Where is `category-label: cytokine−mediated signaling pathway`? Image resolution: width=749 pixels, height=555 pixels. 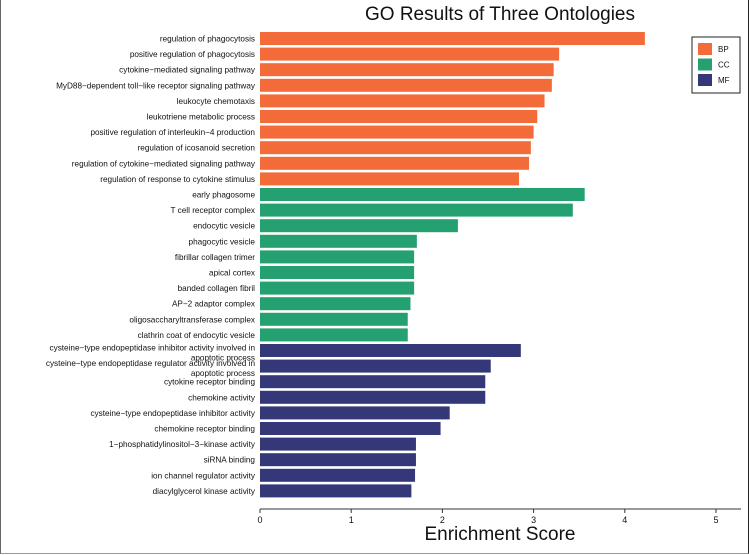
category-label: cytokine−mediated signaling pathway is located at coordinates (187, 70).